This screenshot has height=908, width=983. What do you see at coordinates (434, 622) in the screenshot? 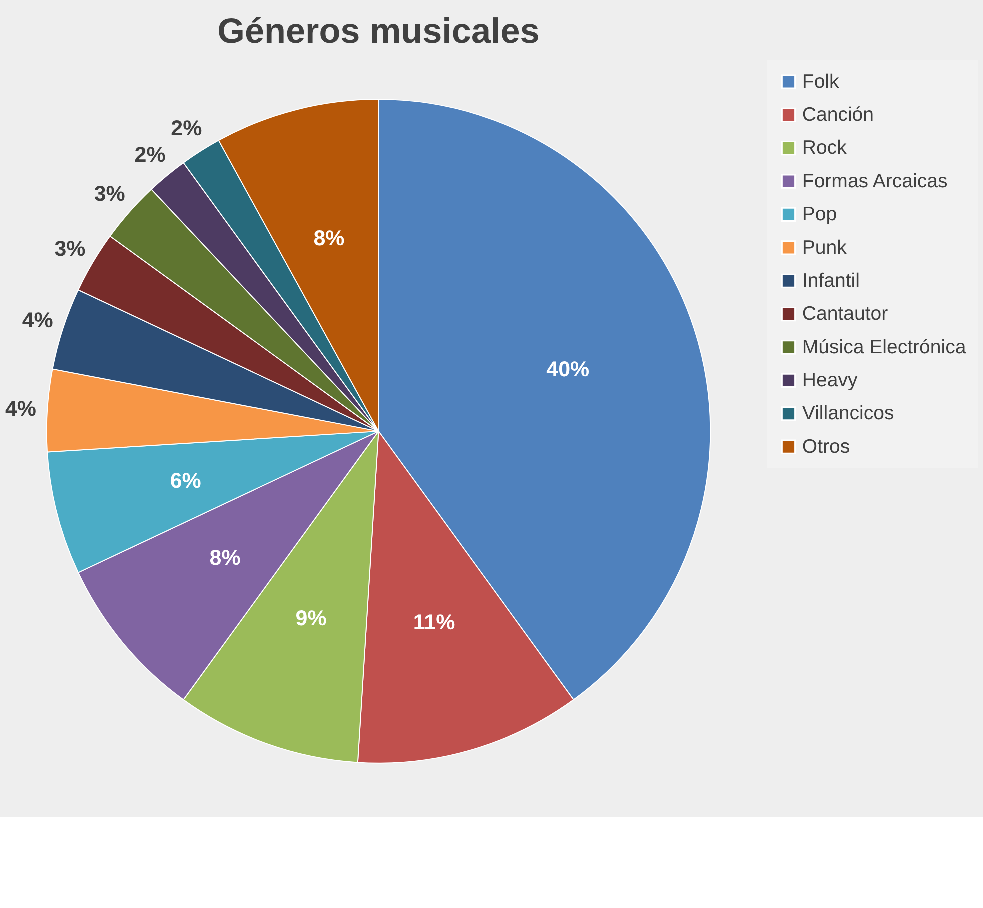
I see `data-label: 11%` at bounding box center [434, 622].